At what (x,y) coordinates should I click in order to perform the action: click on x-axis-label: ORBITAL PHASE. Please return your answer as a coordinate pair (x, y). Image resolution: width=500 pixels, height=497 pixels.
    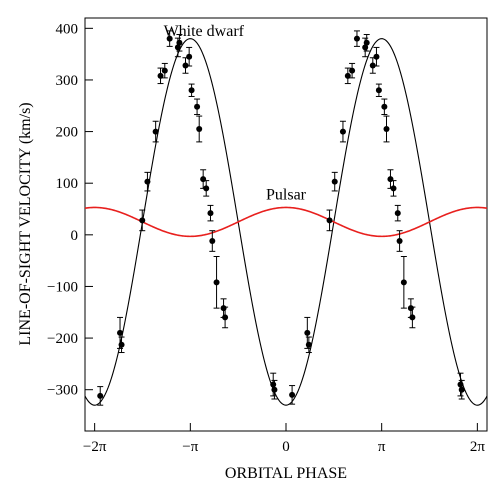
    Looking at the image, I should click on (286, 473).